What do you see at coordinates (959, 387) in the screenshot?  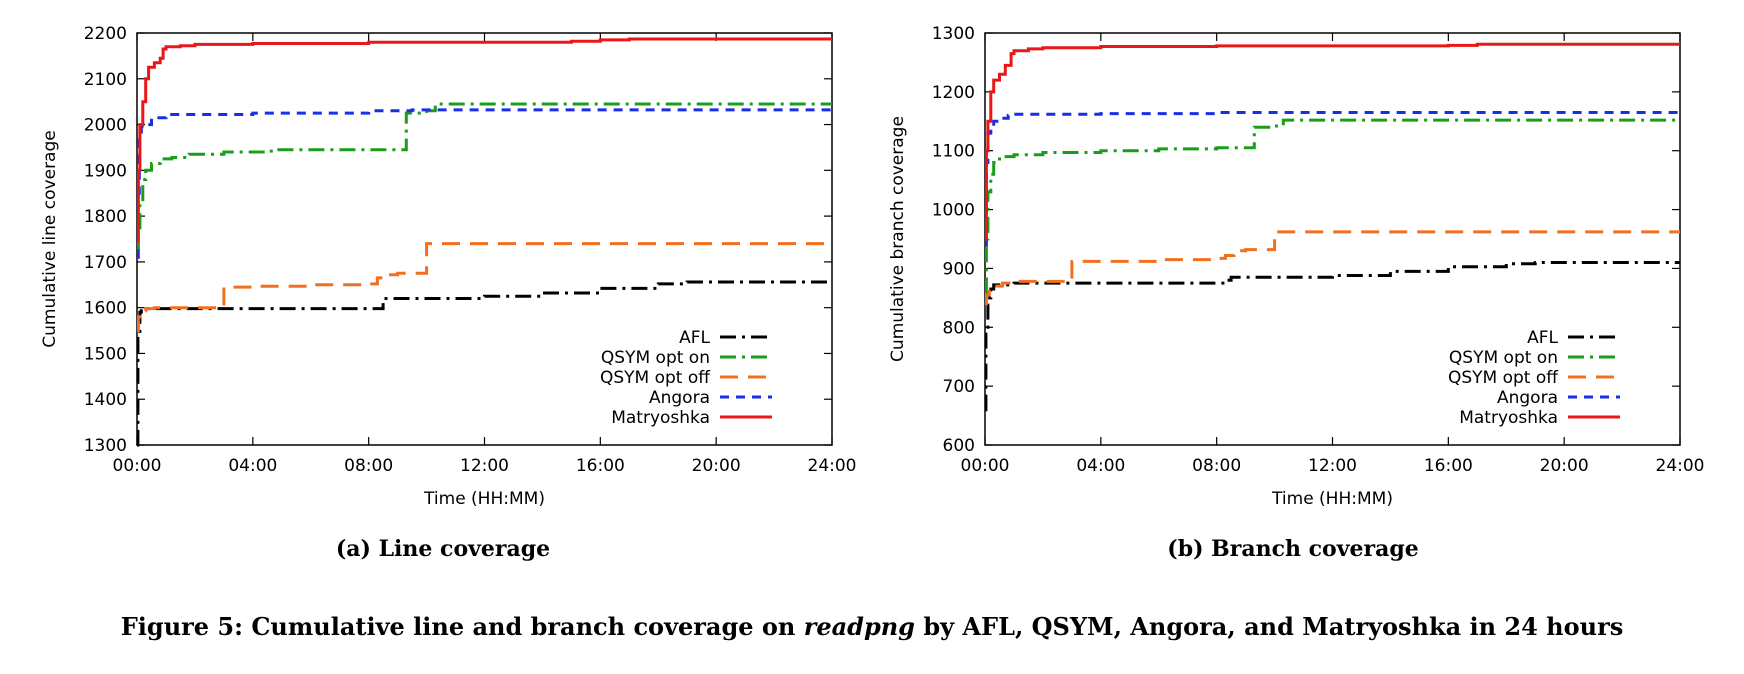 I see `y-tick-label: 700` at bounding box center [959, 387].